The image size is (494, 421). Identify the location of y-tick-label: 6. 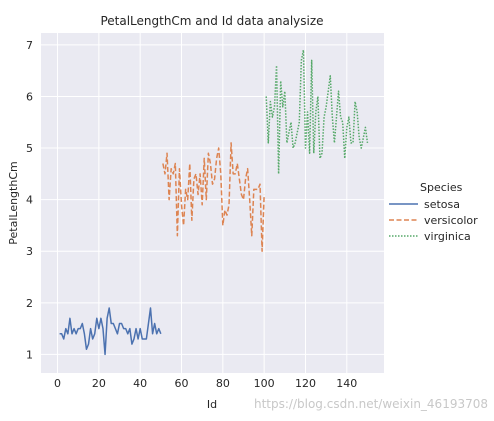
(29, 96).